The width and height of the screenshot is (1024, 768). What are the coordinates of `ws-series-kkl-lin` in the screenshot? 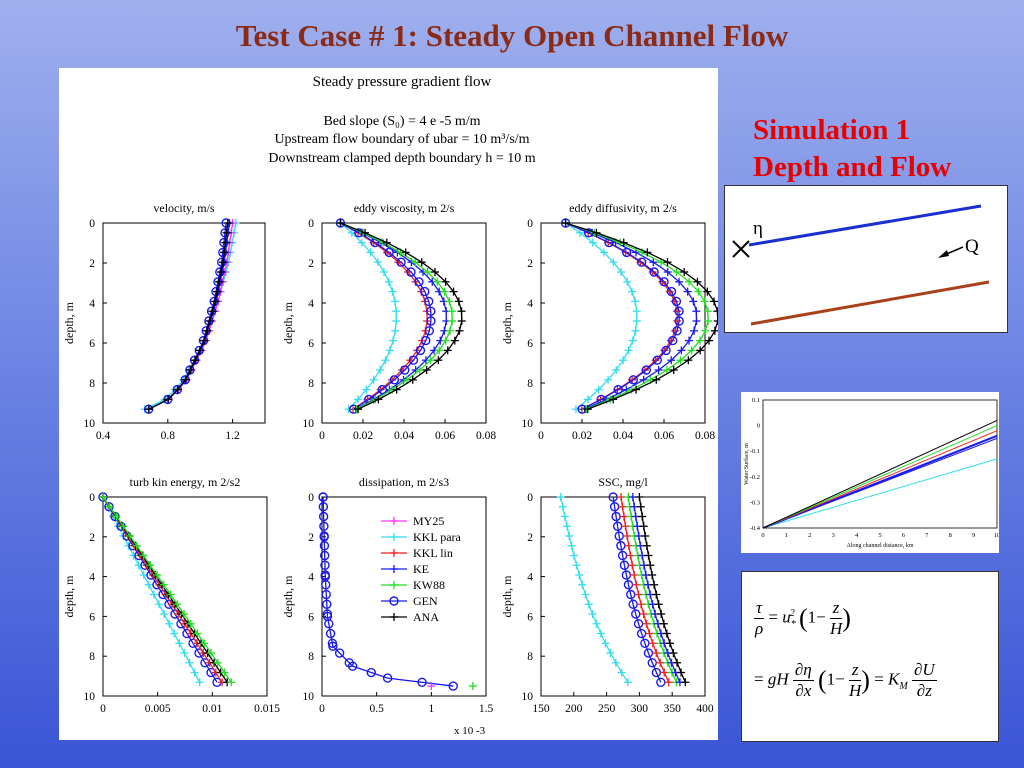 It's located at (880, 479).